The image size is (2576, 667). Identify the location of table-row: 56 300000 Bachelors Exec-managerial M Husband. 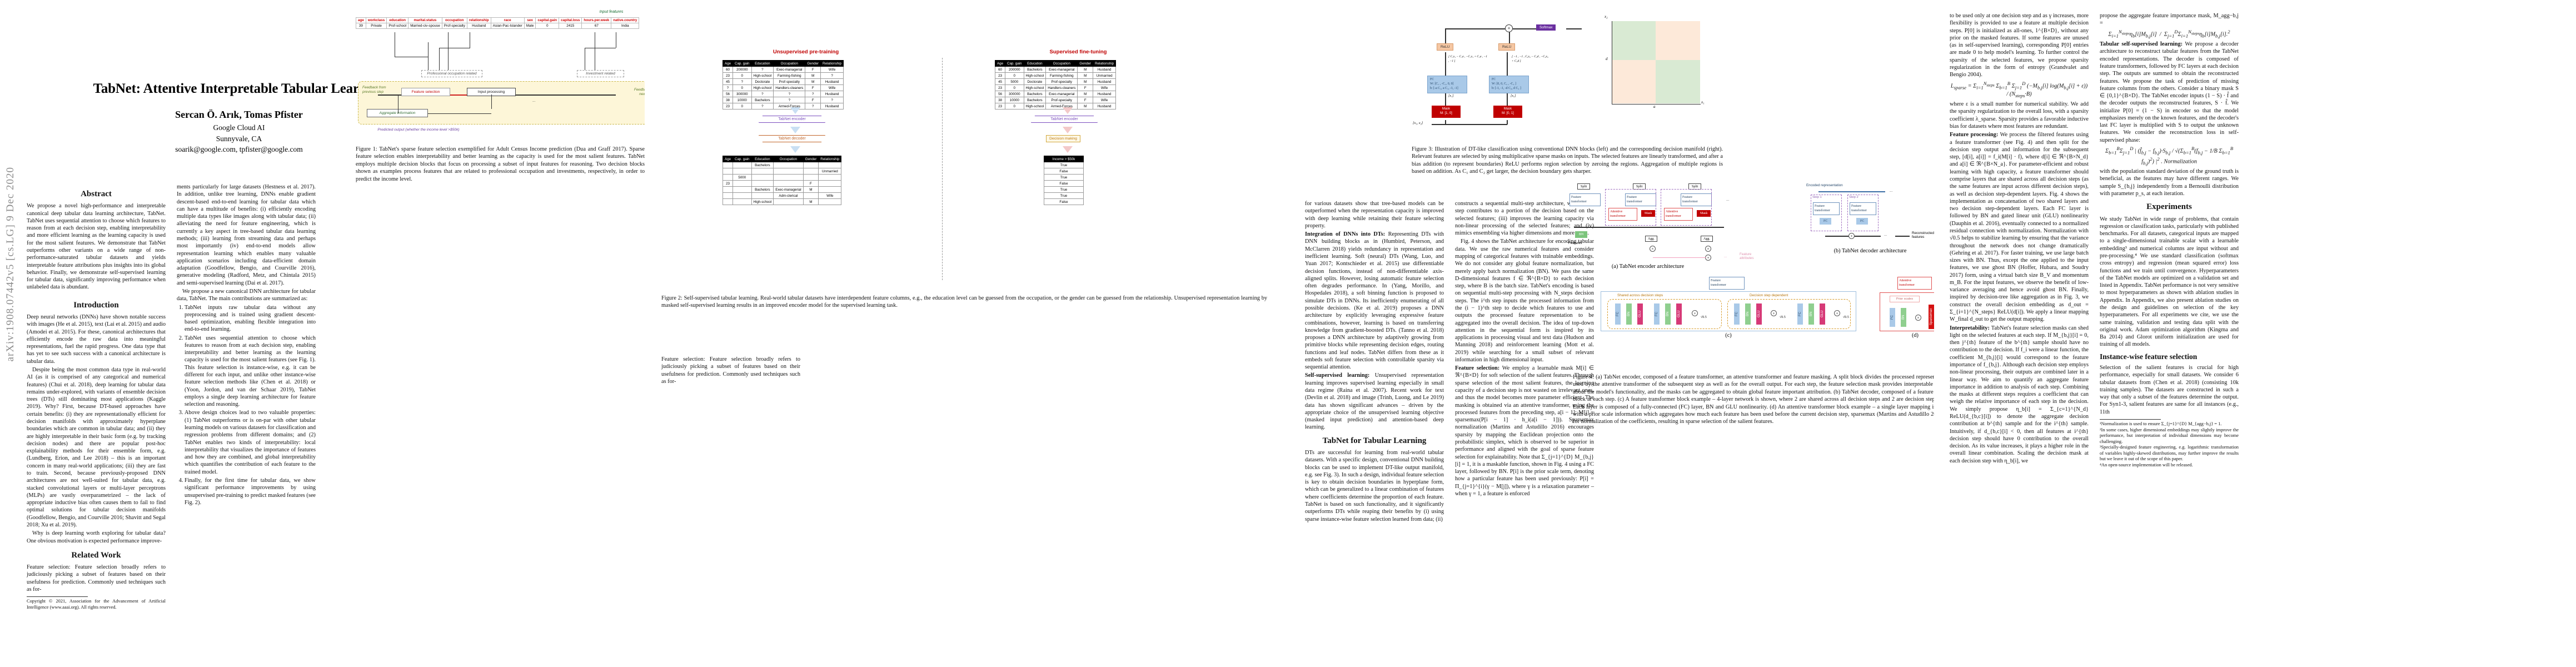
(1055, 94).